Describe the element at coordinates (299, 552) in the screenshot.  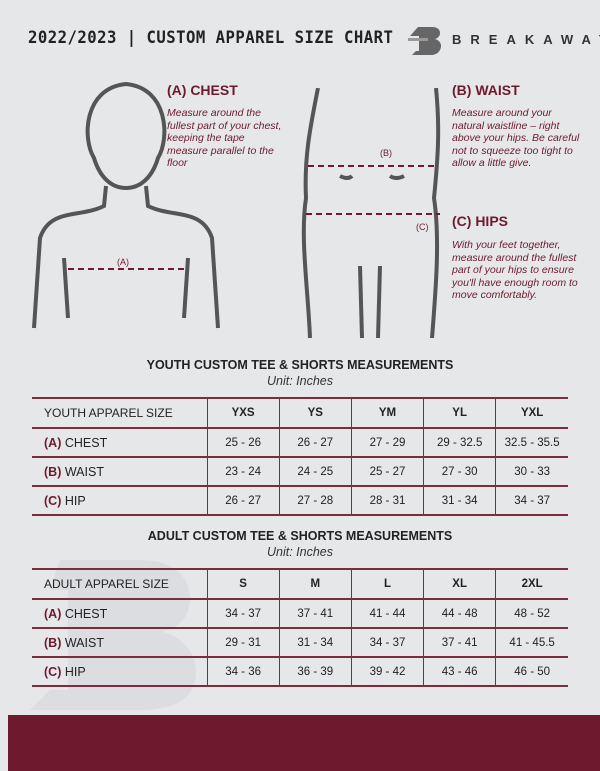
I see `adult-unit: Unit: Inches` at that location.